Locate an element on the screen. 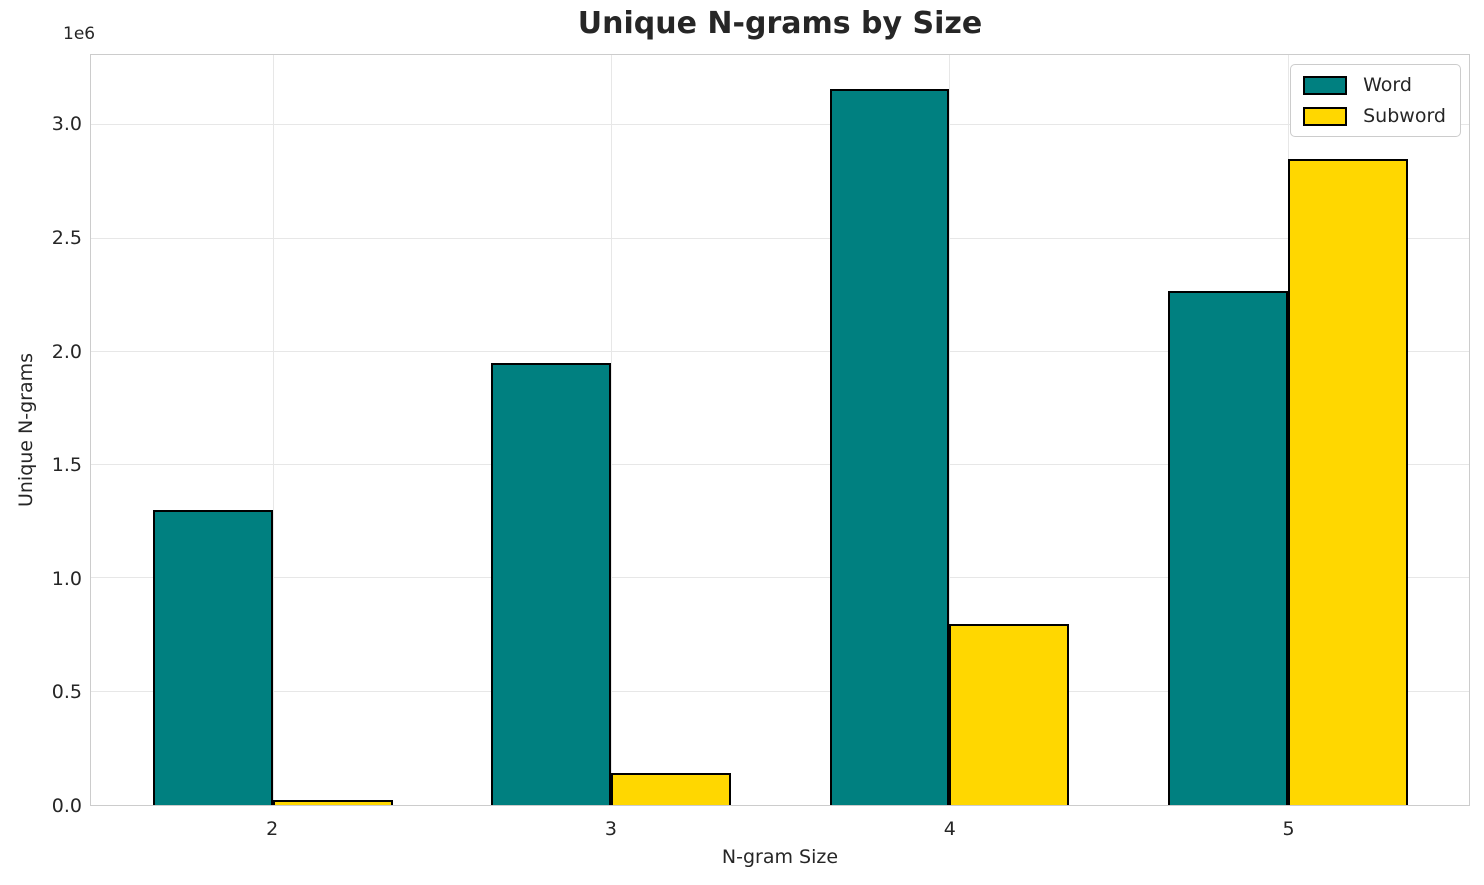  gridline-y-2.0 is located at coordinates (780, 351).